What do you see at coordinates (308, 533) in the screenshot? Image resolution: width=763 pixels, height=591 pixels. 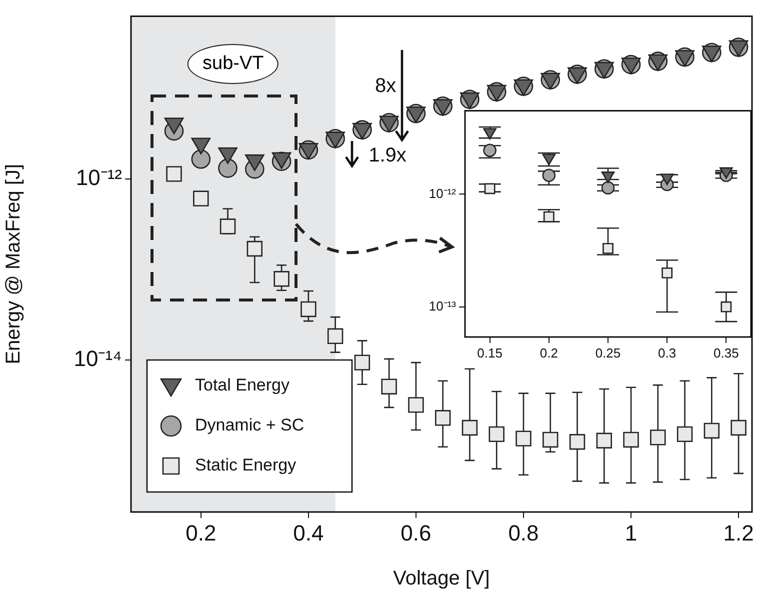 I see `x-tick-label: 0.4` at bounding box center [308, 533].